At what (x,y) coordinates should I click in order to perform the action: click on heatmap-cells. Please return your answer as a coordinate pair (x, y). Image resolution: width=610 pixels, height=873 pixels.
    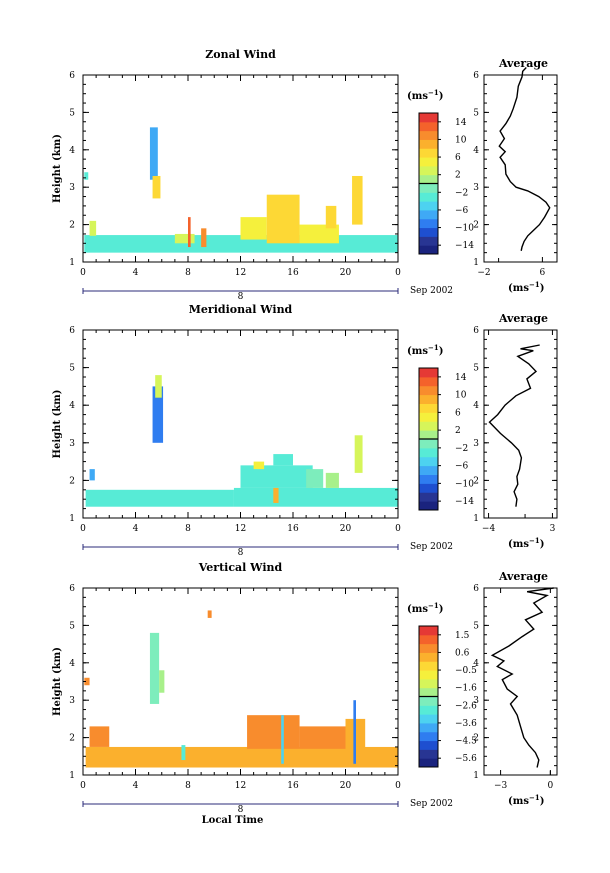
    Looking at the image, I should click on (241, 190).